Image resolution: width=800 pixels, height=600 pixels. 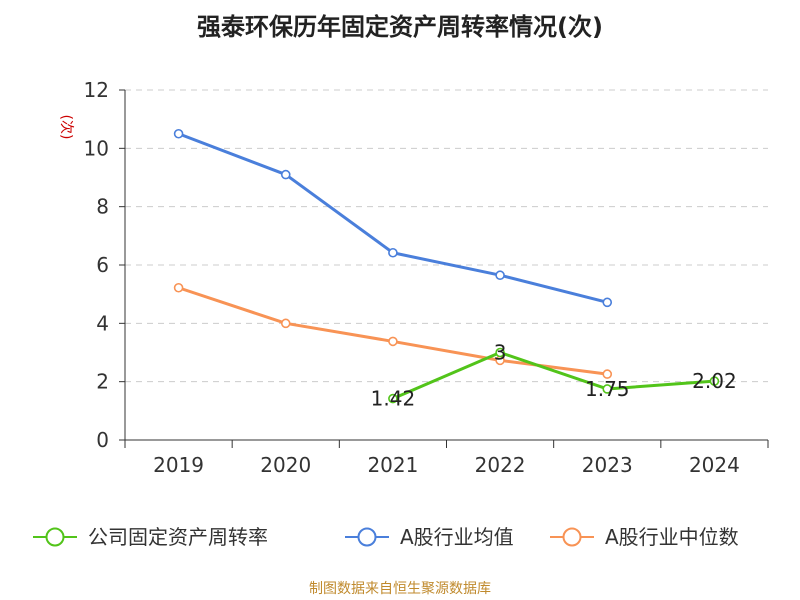 What do you see at coordinates (102, 382) in the screenshot?
I see `y-tick-label: 2` at bounding box center [102, 382].